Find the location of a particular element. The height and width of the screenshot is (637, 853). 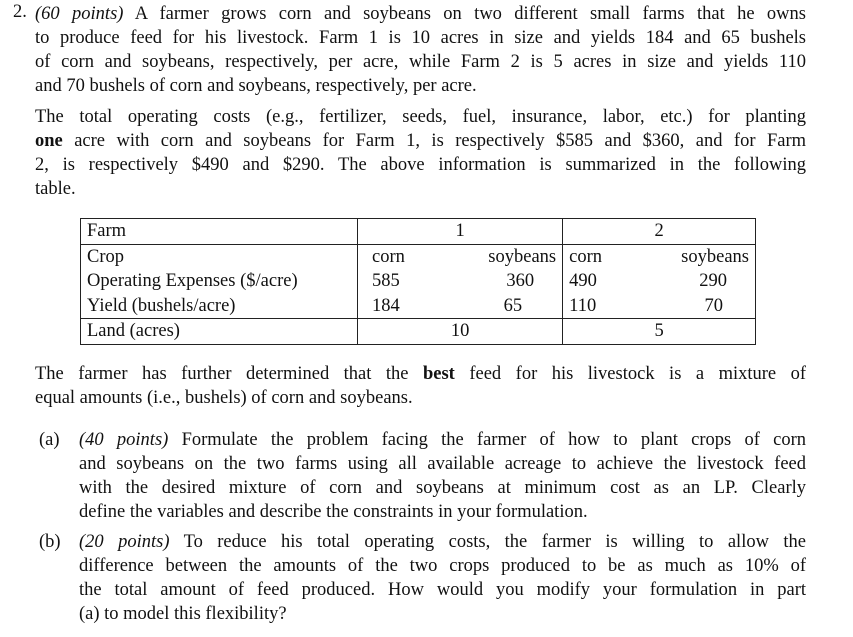

table-cell: Yield (bushels/acre) is located at coordinates (219, 306).